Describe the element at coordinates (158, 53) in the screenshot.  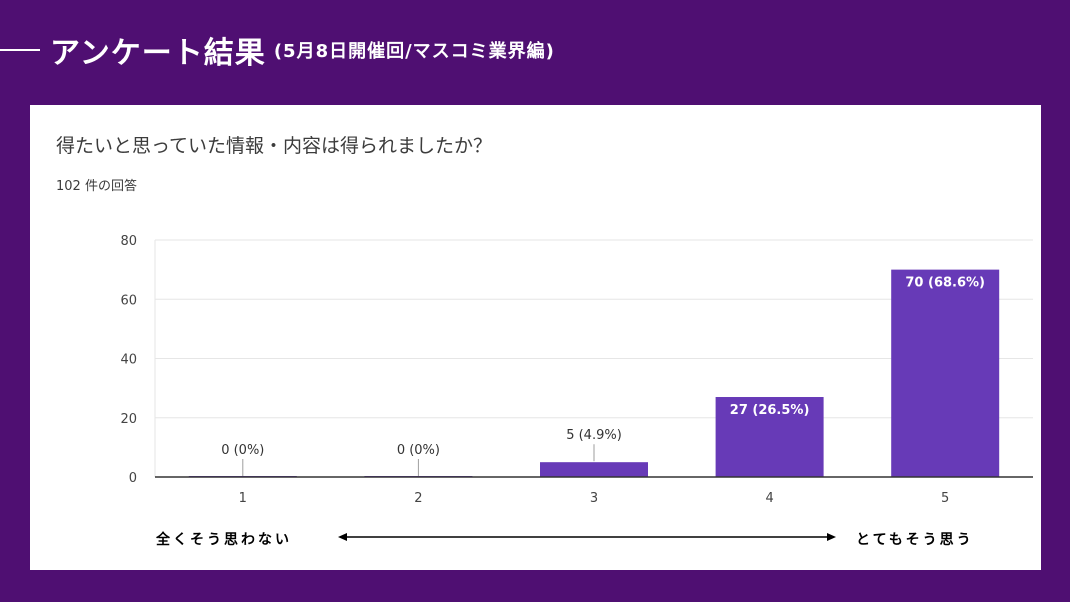
I see `slide-title: アンケート結果` at that location.